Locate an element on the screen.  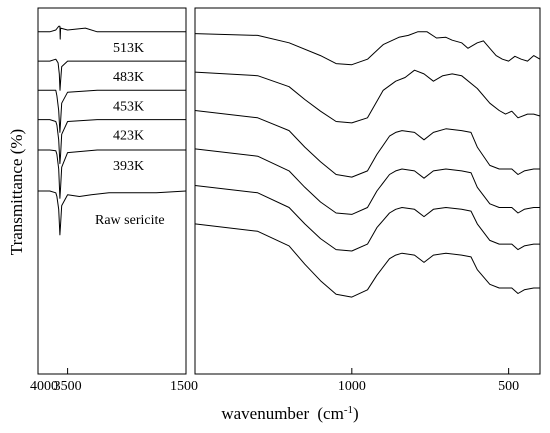
trace-423k-right is located at coordinates (367, 181).